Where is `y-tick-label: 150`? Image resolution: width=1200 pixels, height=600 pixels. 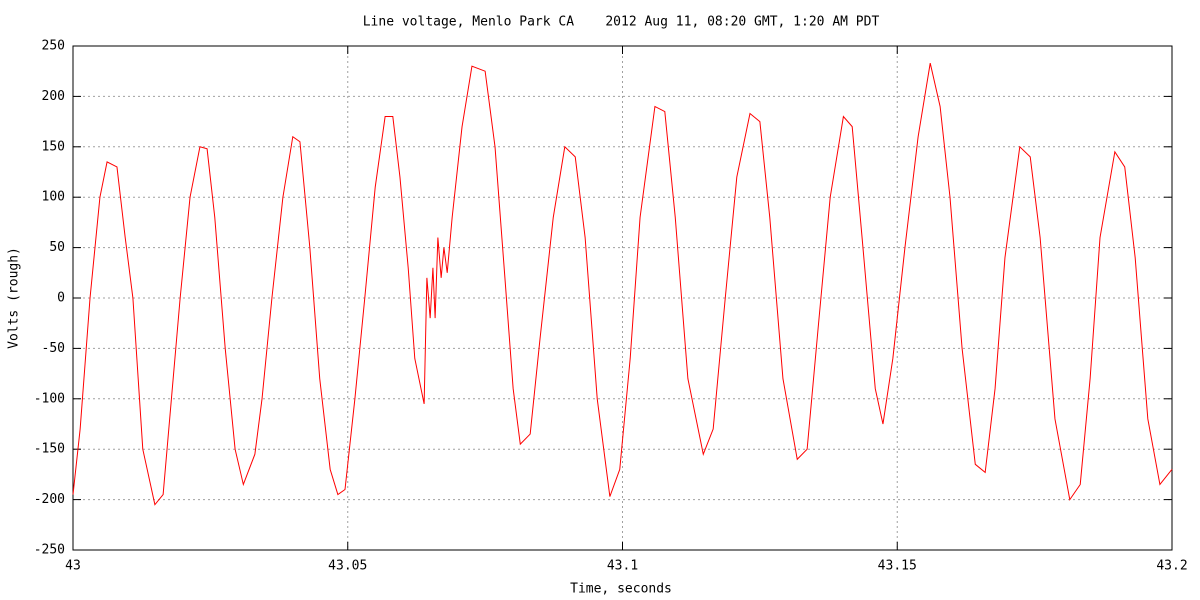
y-tick-label: 150 is located at coordinates (53, 146).